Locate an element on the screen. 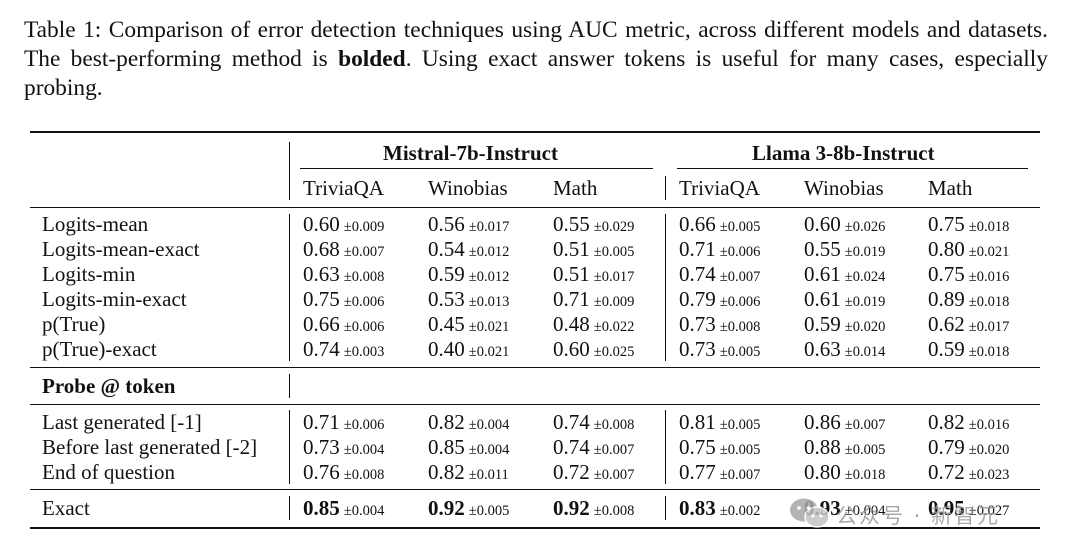 The image size is (1080, 554). table-cell: 0.86 ±0.007 is located at coordinates (844, 423).